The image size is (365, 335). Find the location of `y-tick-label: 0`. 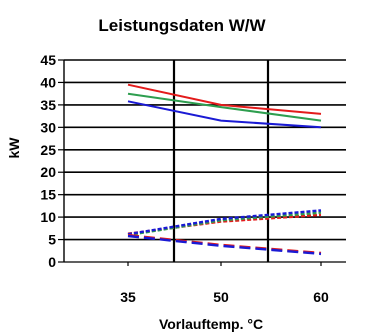

y-tick-label: 0 is located at coordinates (52, 262).